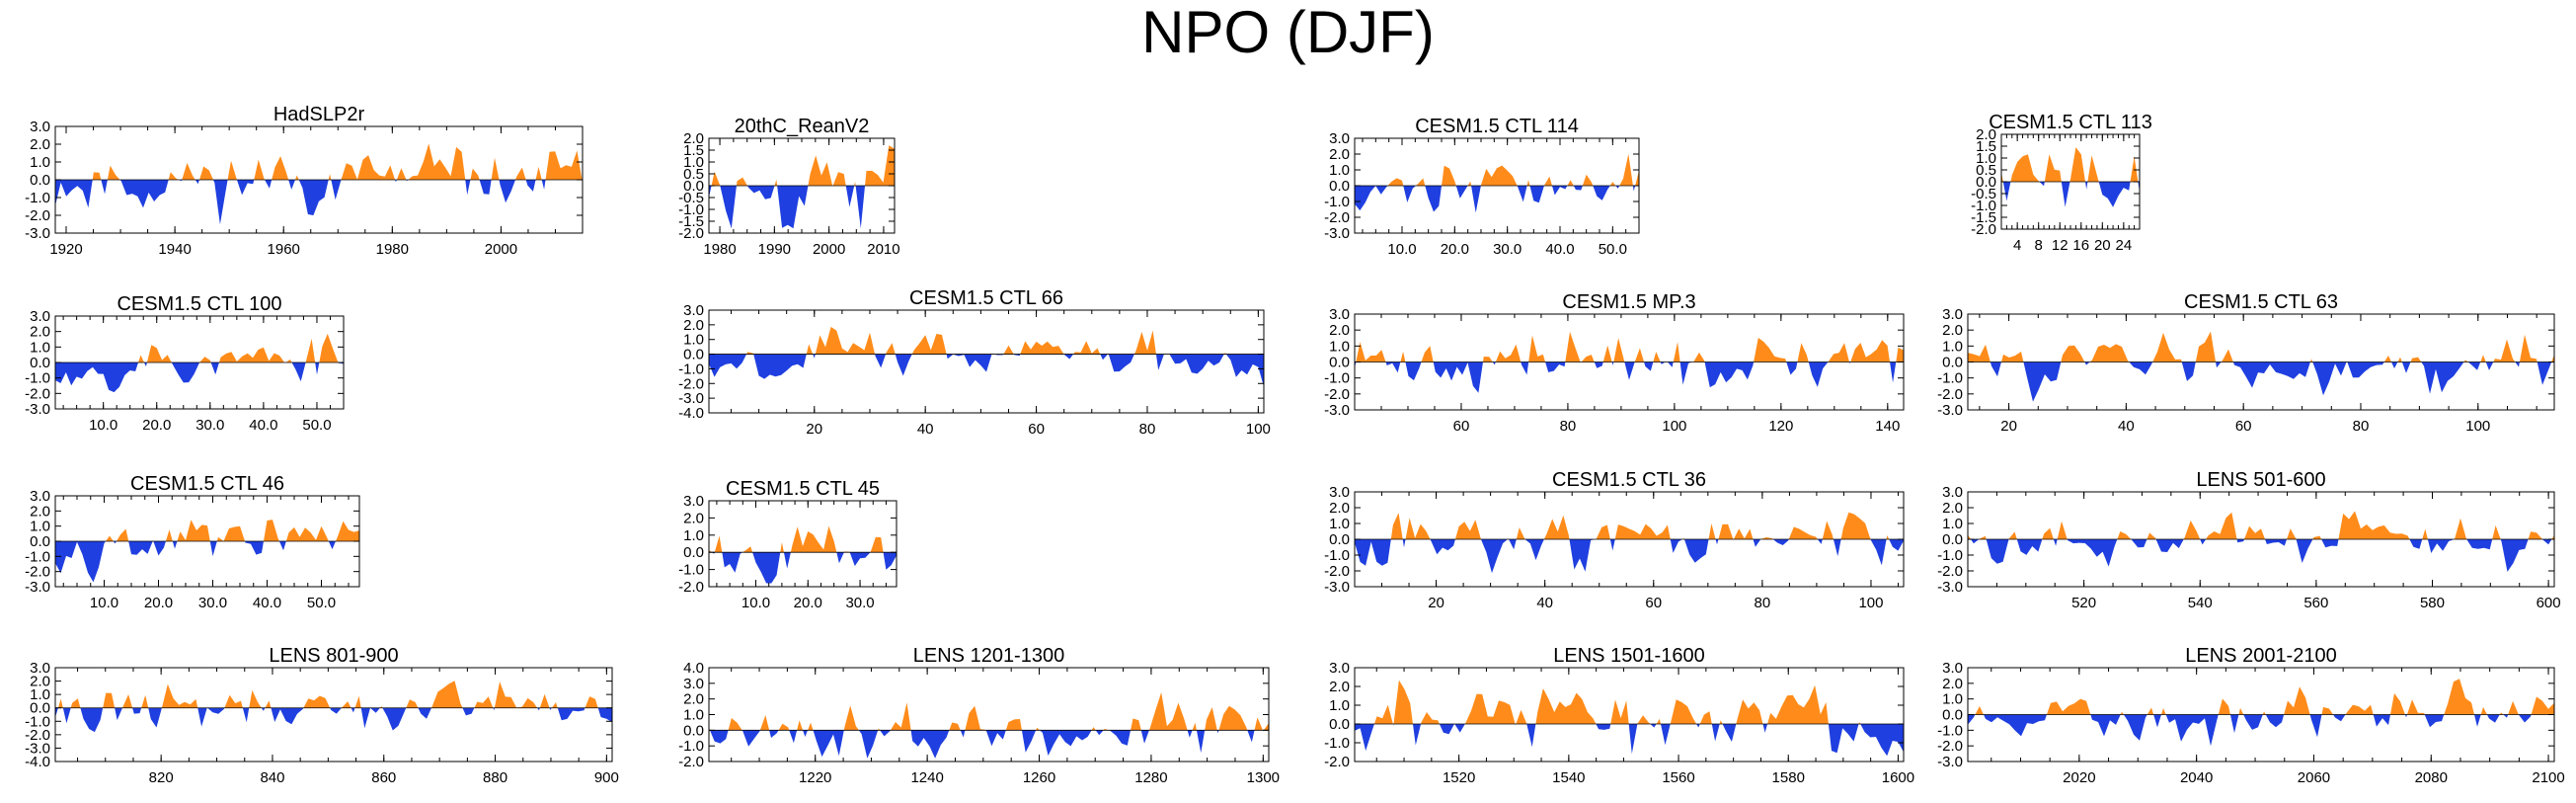 Image resolution: width=2576 pixels, height=803 pixels. What do you see at coordinates (267, 603) in the screenshot?
I see `x-tick-label: 40.0` at bounding box center [267, 603].